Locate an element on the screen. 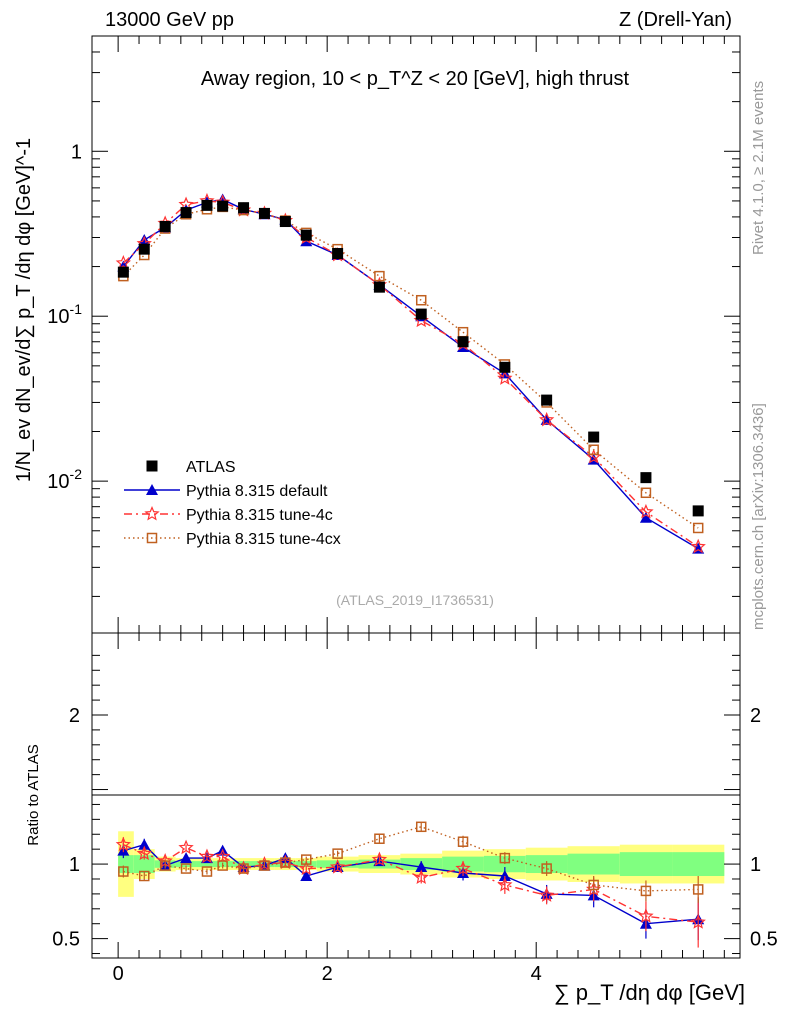  y-axis-label: 1/N_ev dN_ev/d∑ p_T /dη dφ [GeV]^-1 is located at coordinates (24, 310).